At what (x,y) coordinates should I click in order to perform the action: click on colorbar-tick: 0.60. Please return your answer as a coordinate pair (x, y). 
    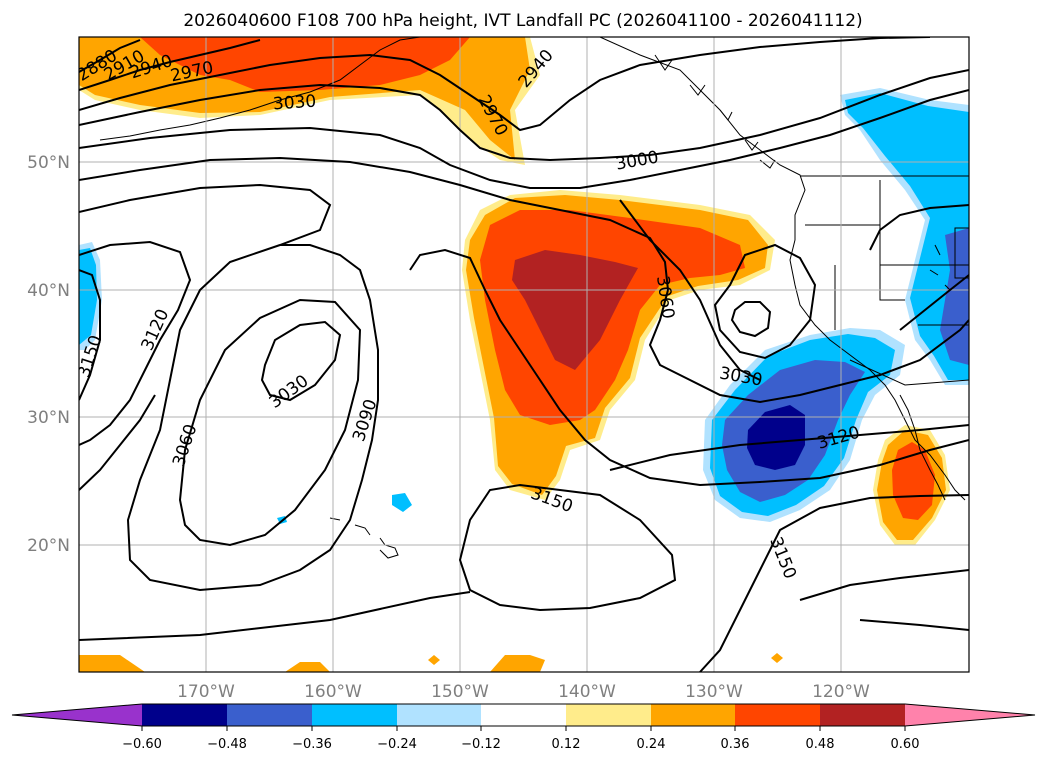
    Looking at the image, I should click on (905, 744).